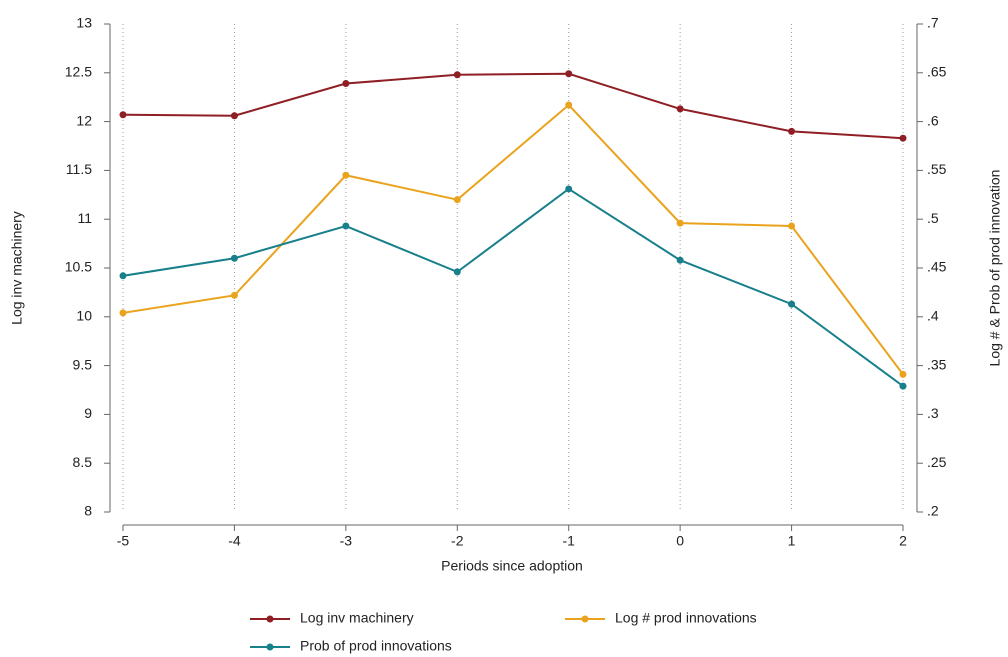 This screenshot has height=657, width=1008. What do you see at coordinates (234, 541) in the screenshot?
I see `x-tick-label: -4` at bounding box center [234, 541].